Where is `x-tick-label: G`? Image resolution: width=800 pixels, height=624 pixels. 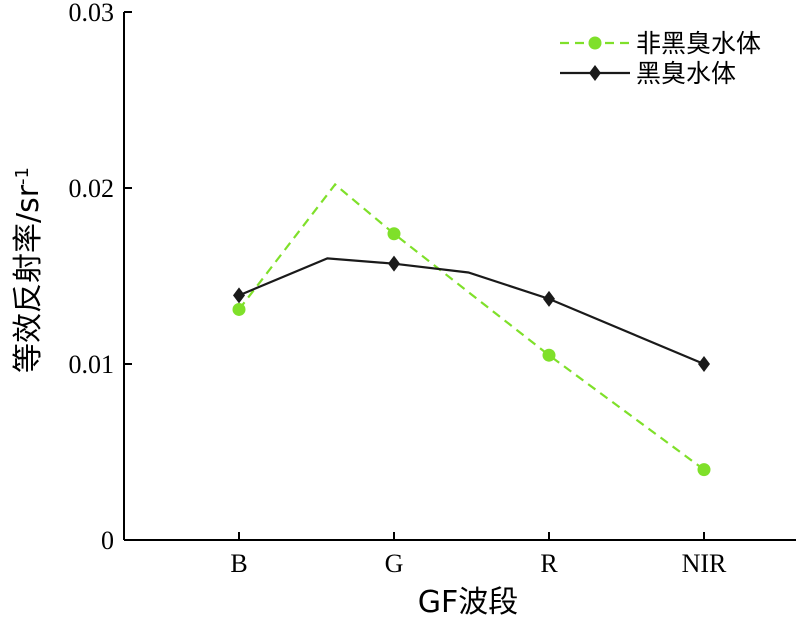 x-tick-label: G is located at coordinates (394, 563).